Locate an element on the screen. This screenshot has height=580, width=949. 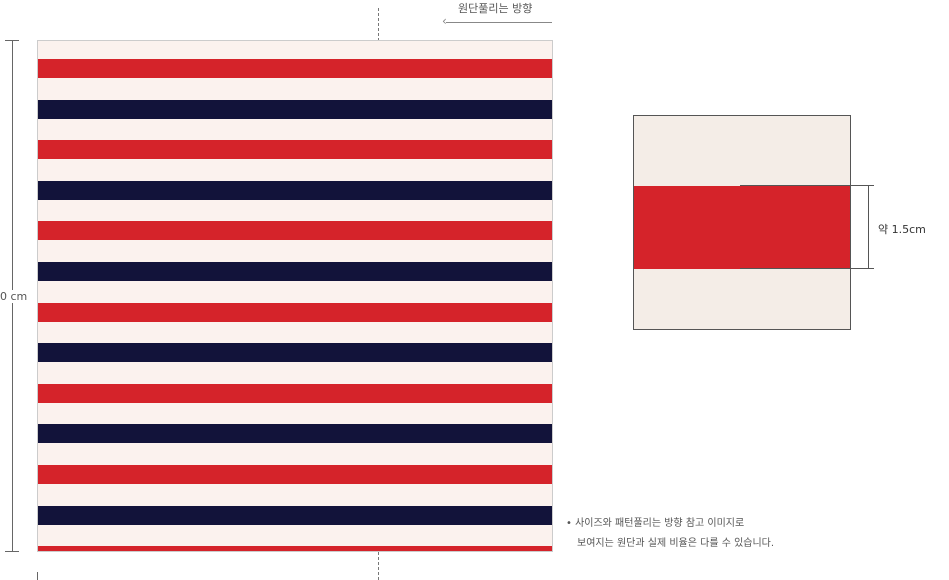
note-line-1: • 사이즈와 패턴풀리는 방향 참고 이미지로 is located at coordinates (655, 523).